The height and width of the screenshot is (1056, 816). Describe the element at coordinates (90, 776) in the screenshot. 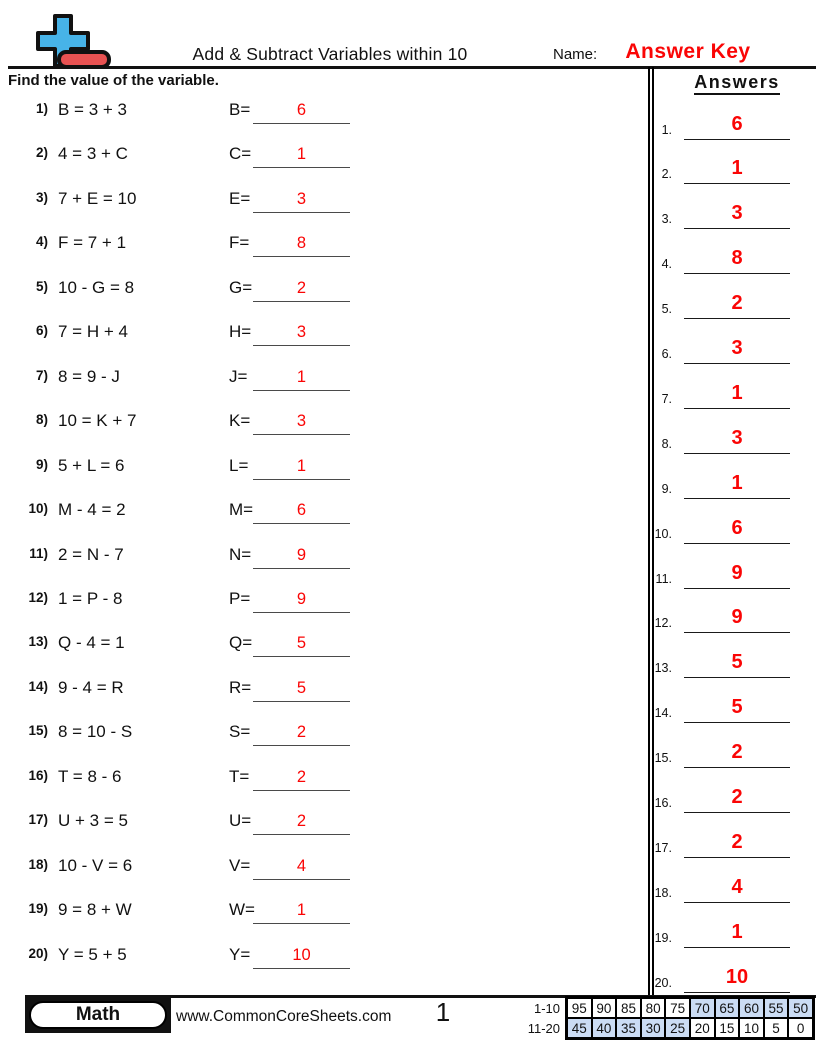

I see `problem-equation: T = 8 - 6` at that location.